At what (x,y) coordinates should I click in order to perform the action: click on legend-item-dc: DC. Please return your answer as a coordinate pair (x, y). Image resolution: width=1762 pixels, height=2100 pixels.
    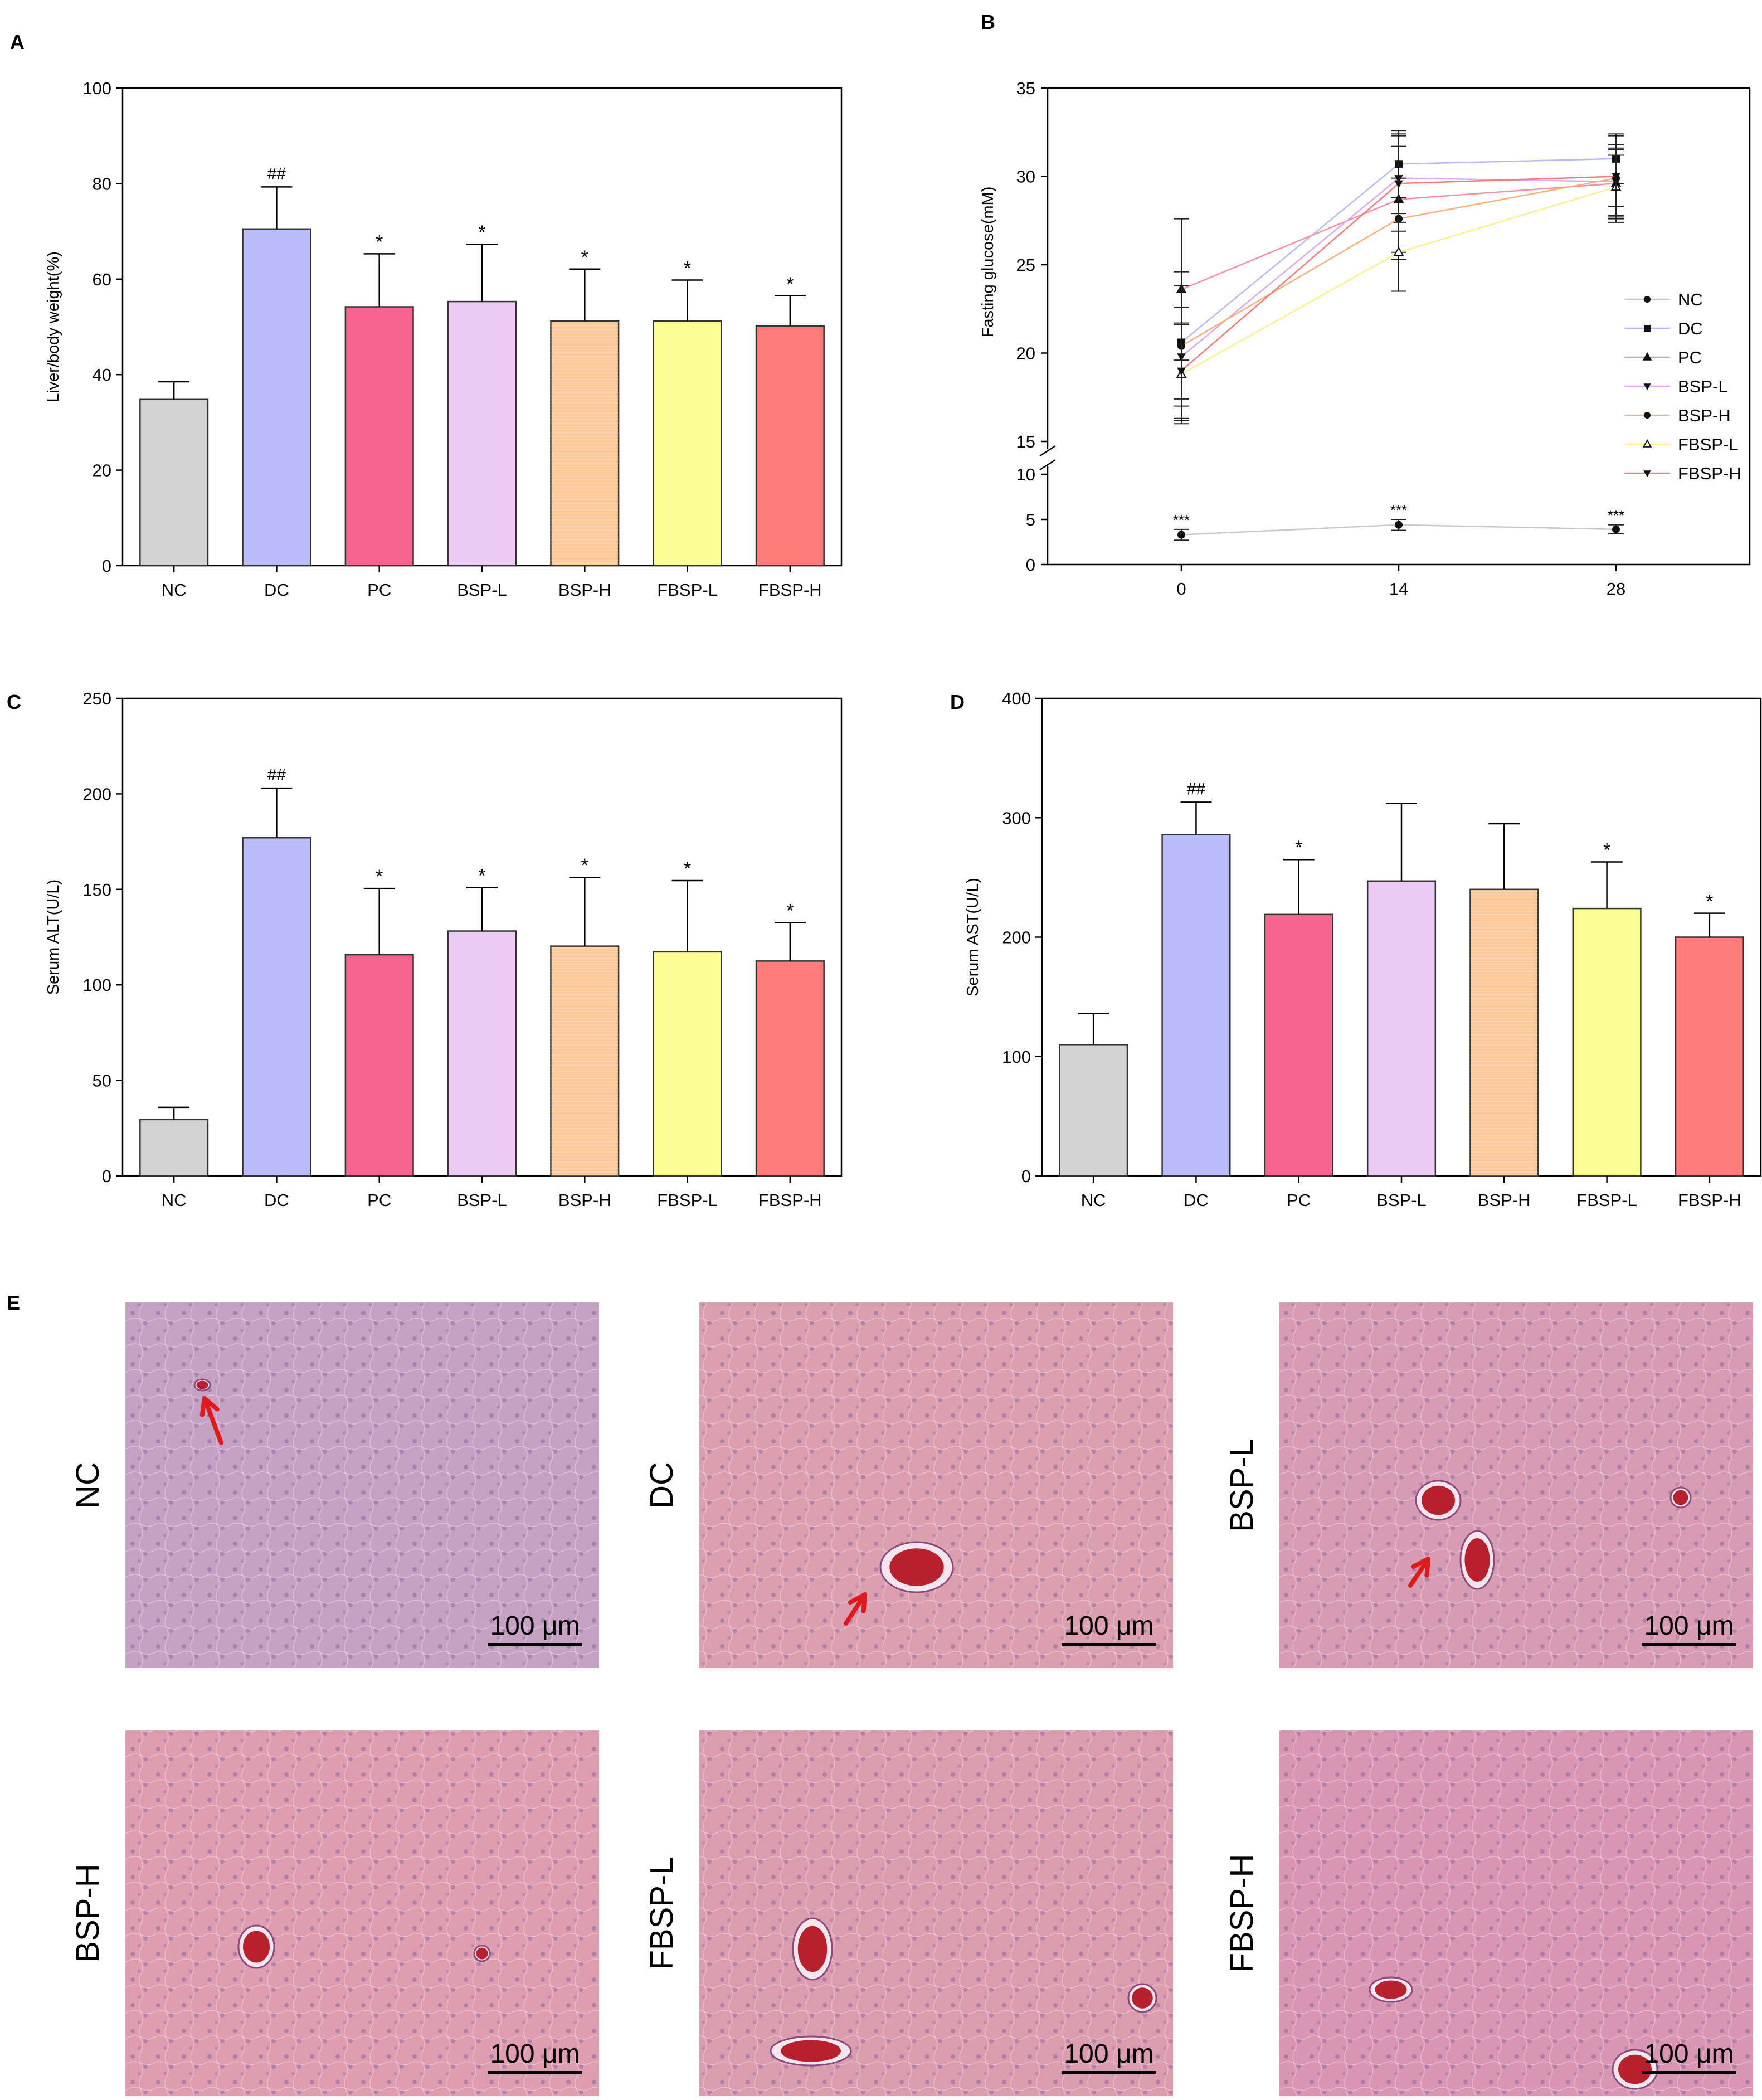
    Looking at the image, I should click on (1664, 328).